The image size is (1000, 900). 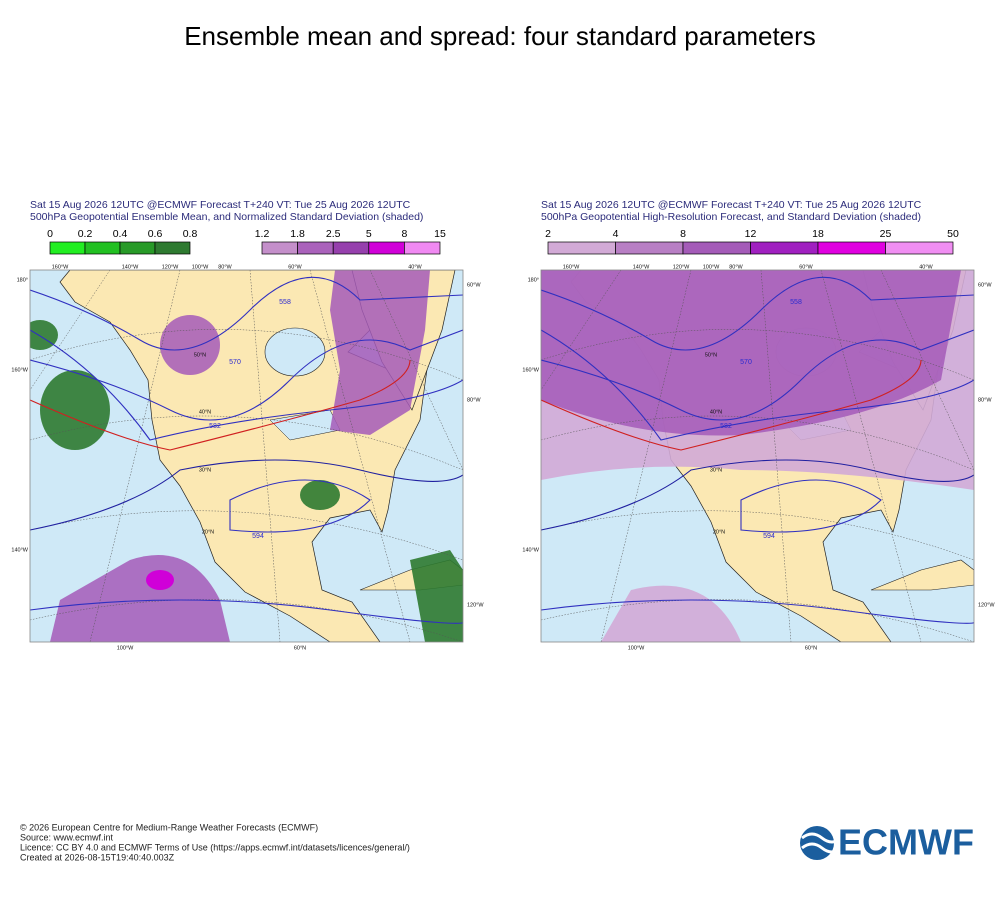 I want to click on colorbar-label: 4, so click(x=616, y=234).